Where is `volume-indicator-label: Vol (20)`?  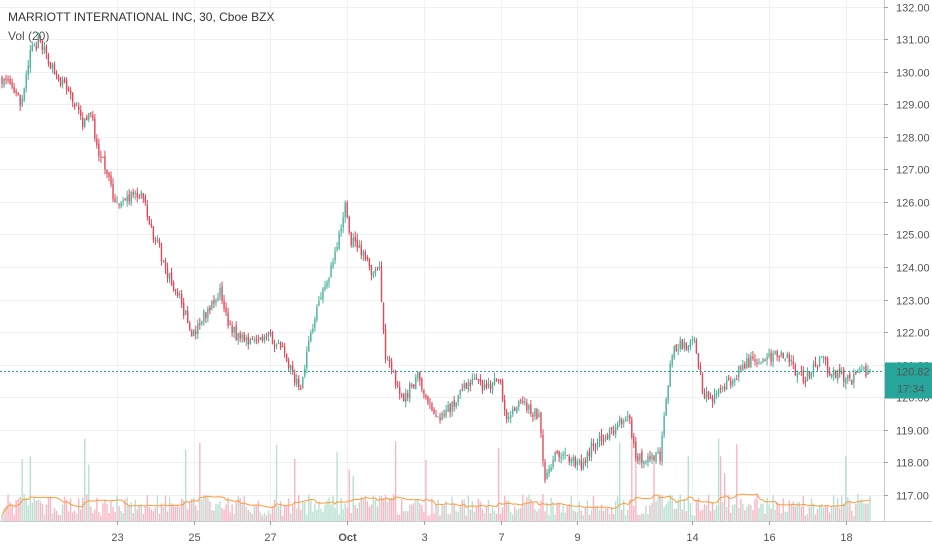 volume-indicator-label: Vol (20) is located at coordinates (29, 36).